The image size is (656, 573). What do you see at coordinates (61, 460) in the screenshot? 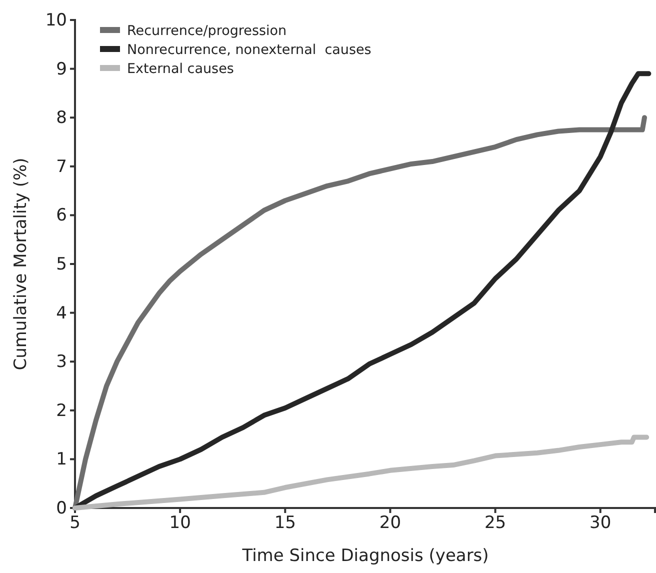
I see `y-tick-label: 1` at bounding box center [61, 460].